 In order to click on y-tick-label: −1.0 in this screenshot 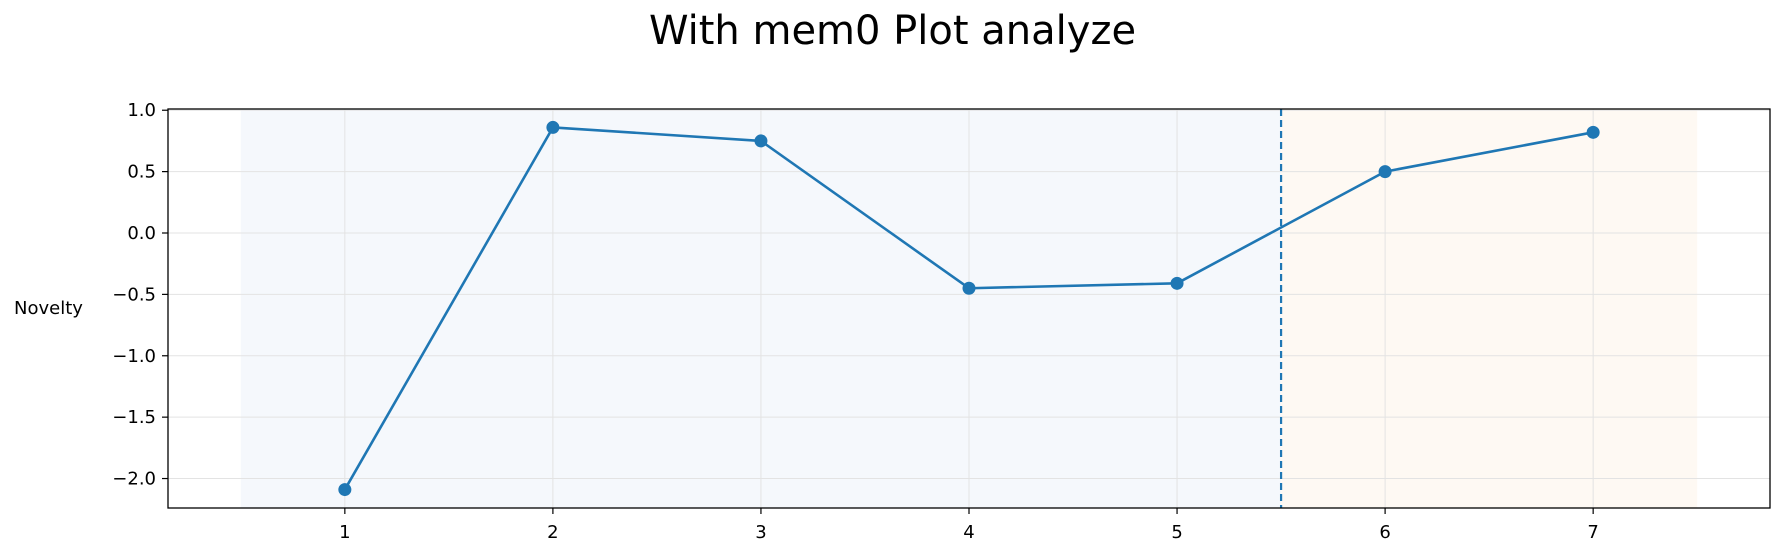, I will do `click(134, 356)`.